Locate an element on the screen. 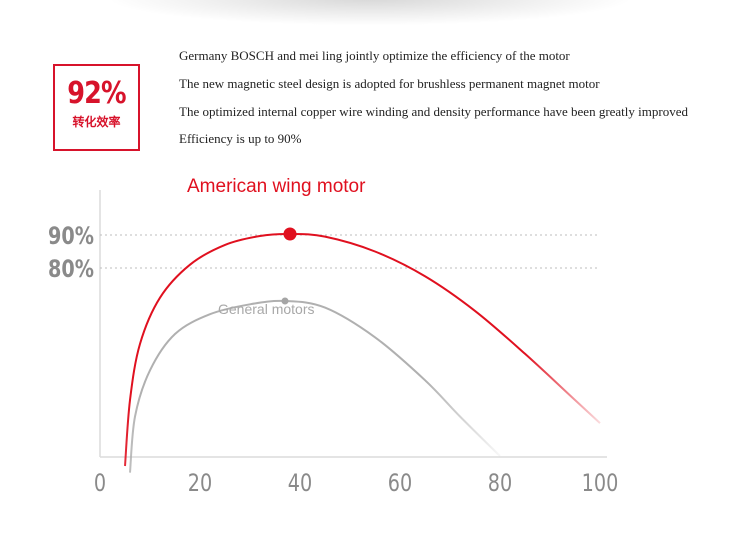  x-tick-label: 60 is located at coordinates (400, 484).